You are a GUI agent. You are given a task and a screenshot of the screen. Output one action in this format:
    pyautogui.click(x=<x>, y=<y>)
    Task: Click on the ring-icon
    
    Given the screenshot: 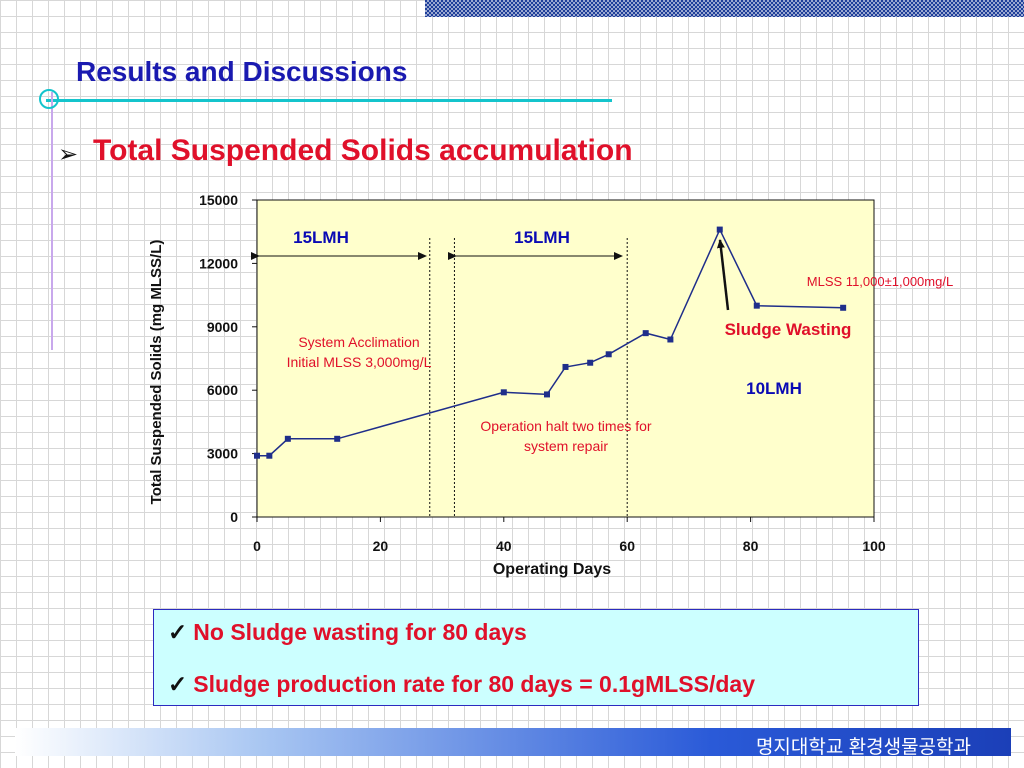 What is the action you would take?
    pyautogui.click(x=49, y=99)
    